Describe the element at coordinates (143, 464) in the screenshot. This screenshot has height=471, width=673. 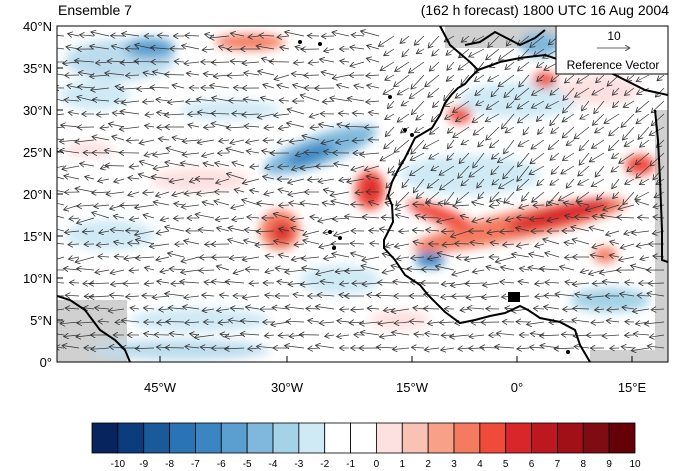
I see `colorbar-label: -9` at that location.